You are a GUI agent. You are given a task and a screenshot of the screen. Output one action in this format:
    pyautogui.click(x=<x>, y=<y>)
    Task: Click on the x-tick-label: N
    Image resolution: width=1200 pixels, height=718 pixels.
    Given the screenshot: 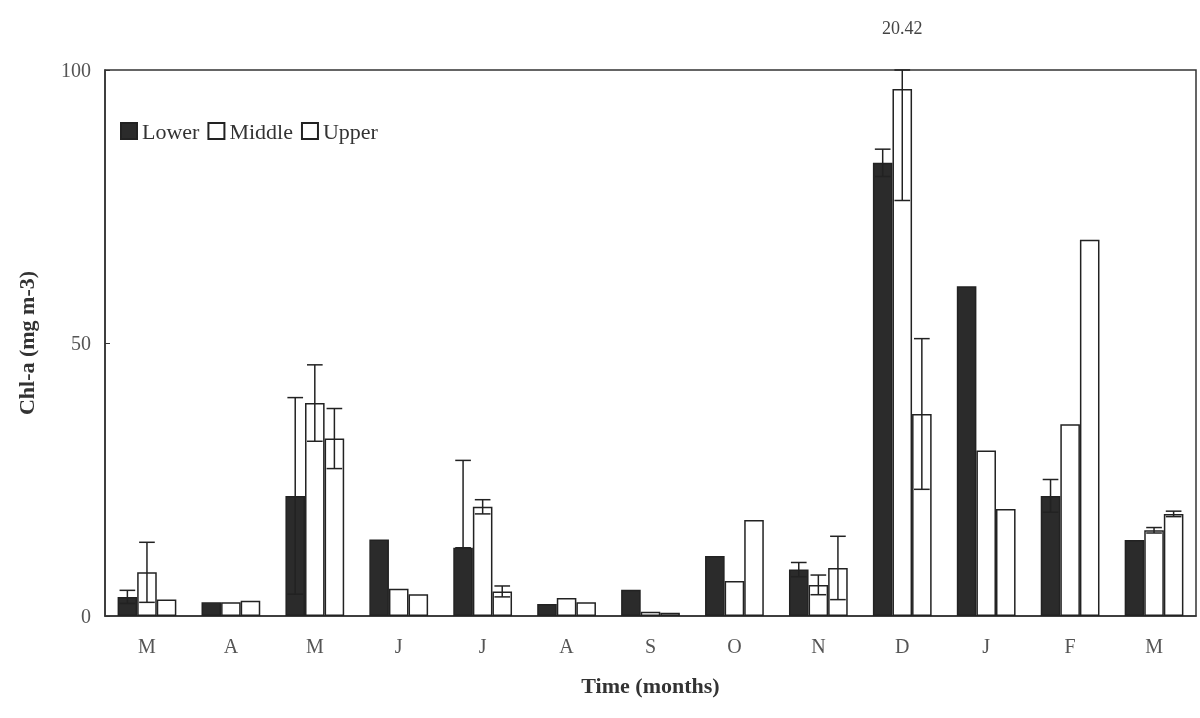 What is the action you would take?
    pyautogui.click(x=818, y=646)
    